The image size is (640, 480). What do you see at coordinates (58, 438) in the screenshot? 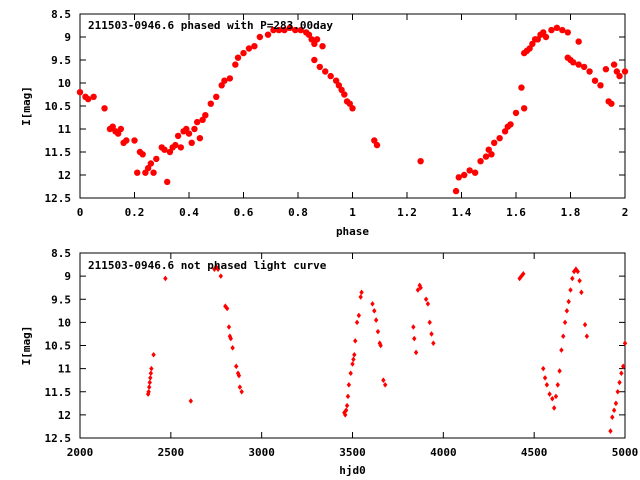
I see `y-tick-label: 12.5` at bounding box center [58, 438].